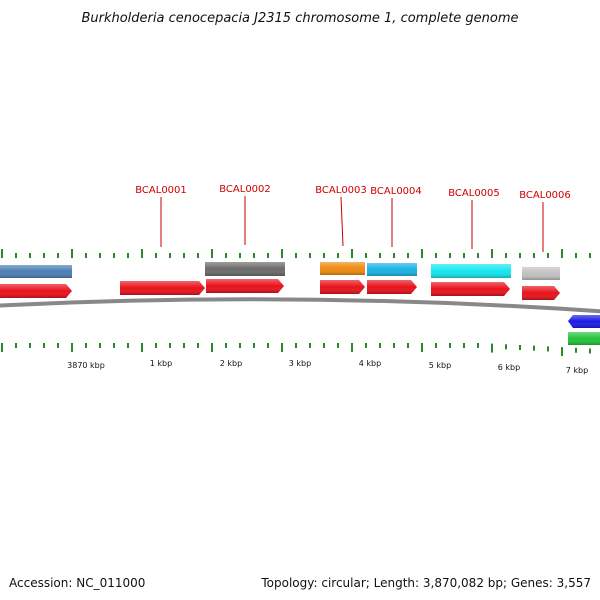 This screenshot has width=600, height=600. Describe the element at coordinates (161, 190) in the screenshot. I see `gene-label: BCAL0001` at that location.